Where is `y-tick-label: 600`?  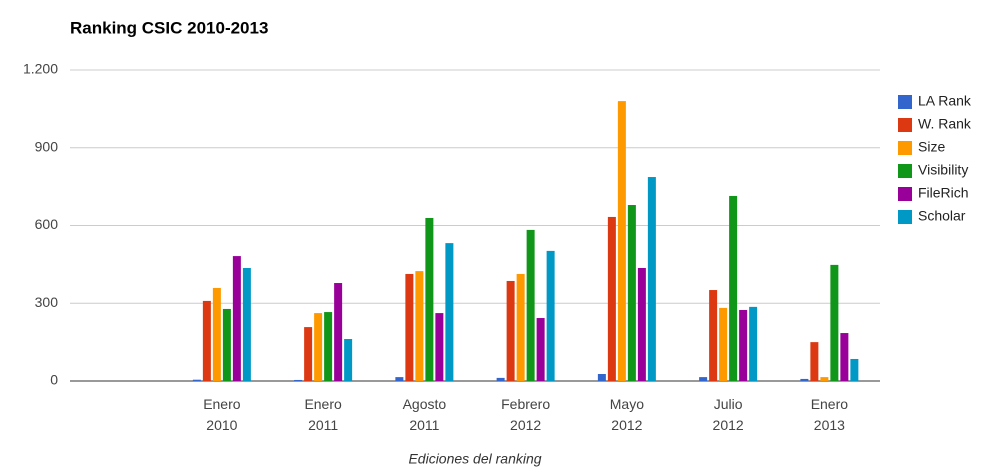 y-tick-label: 600 is located at coordinates (47, 224).